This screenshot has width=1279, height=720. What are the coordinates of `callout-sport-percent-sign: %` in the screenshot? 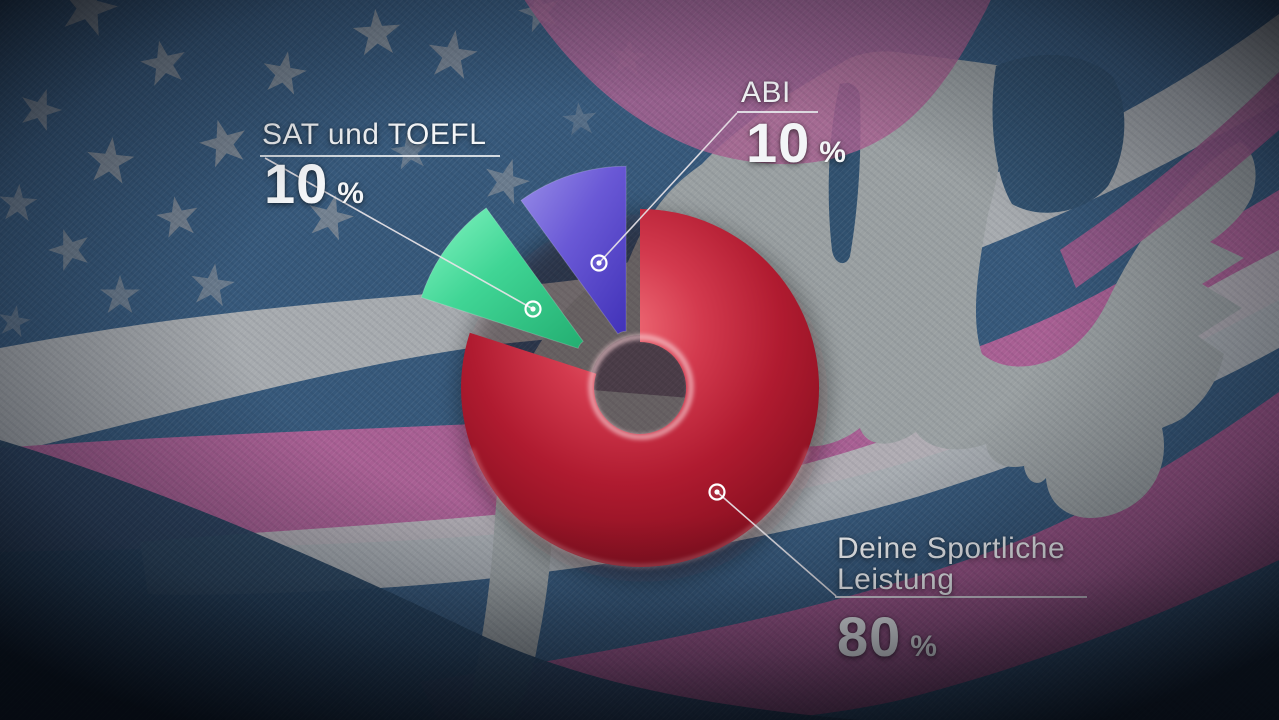 It's located at (923, 646).